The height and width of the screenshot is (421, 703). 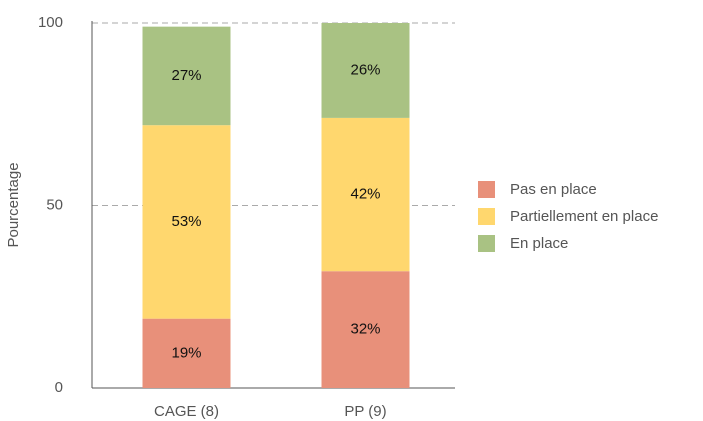 I want to click on value-label: 42%, so click(x=365, y=194).